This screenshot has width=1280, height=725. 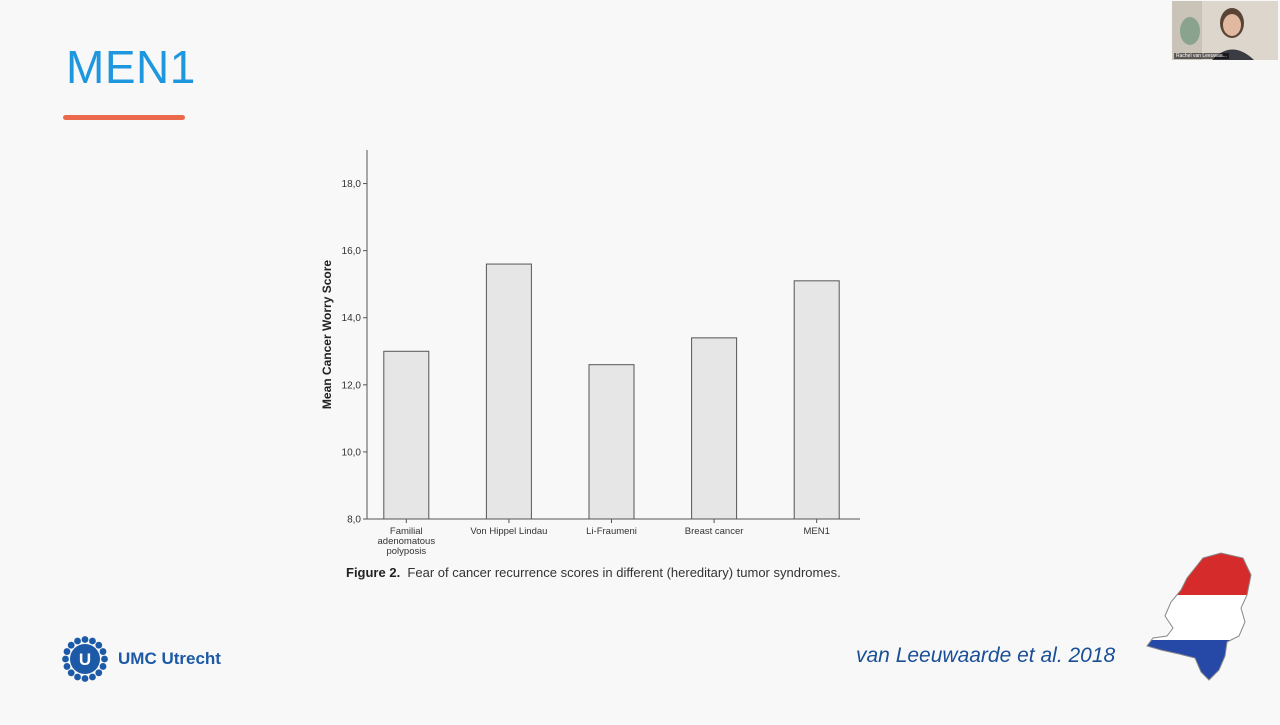 What do you see at coordinates (508, 531) in the screenshot?
I see `x-tick-label: Von Hippel Lindau` at bounding box center [508, 531].